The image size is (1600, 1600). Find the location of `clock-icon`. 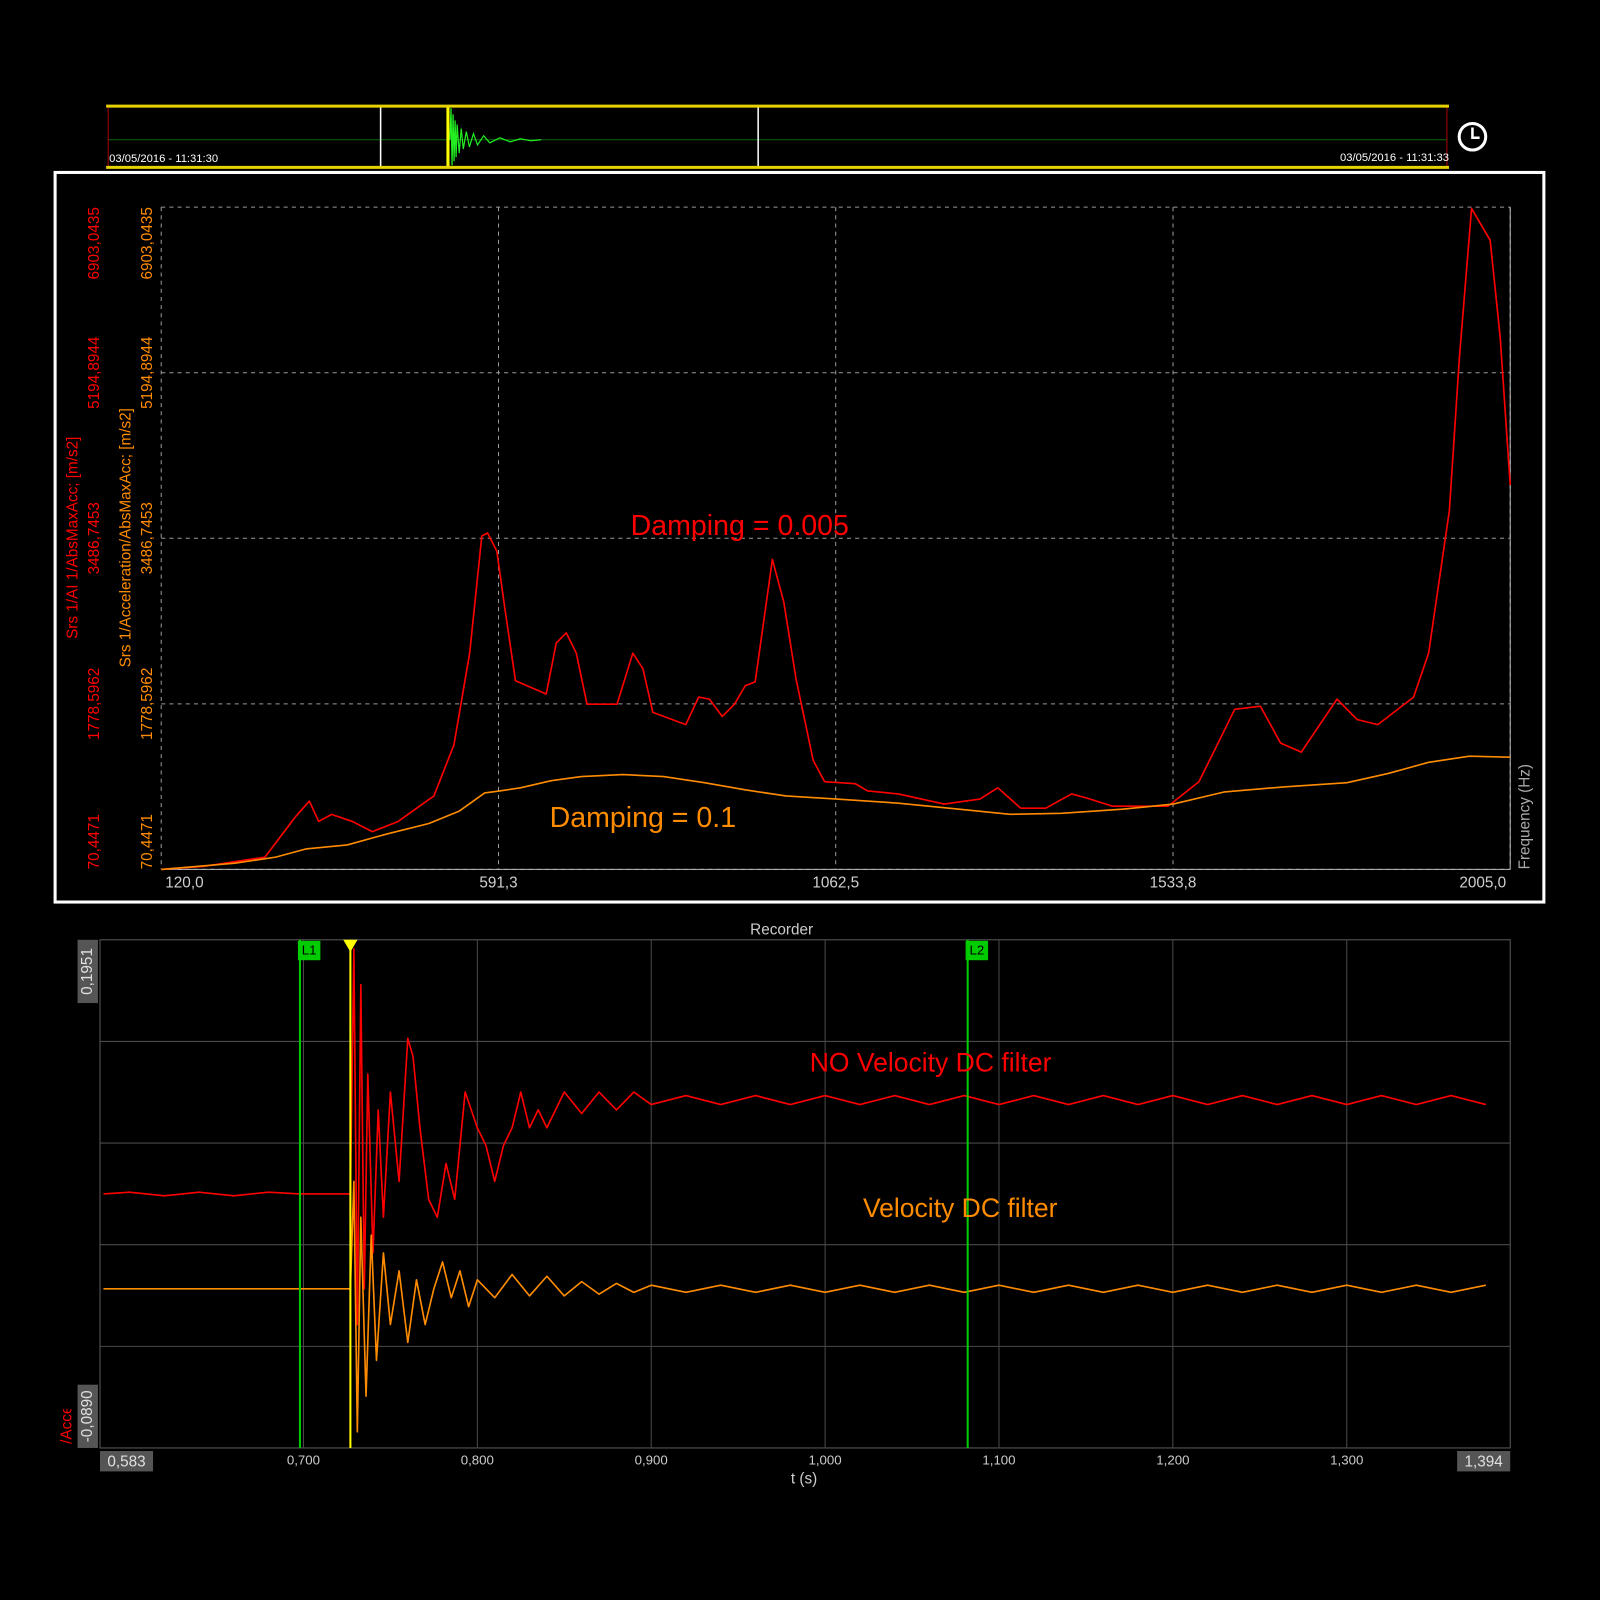

clock-icon is located at coordinates (1472, 136).